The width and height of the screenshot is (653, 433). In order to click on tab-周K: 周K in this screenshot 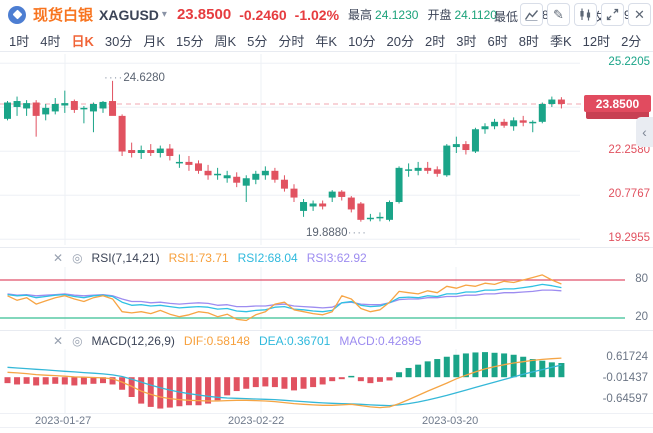, I will do `click(225, 41)`.